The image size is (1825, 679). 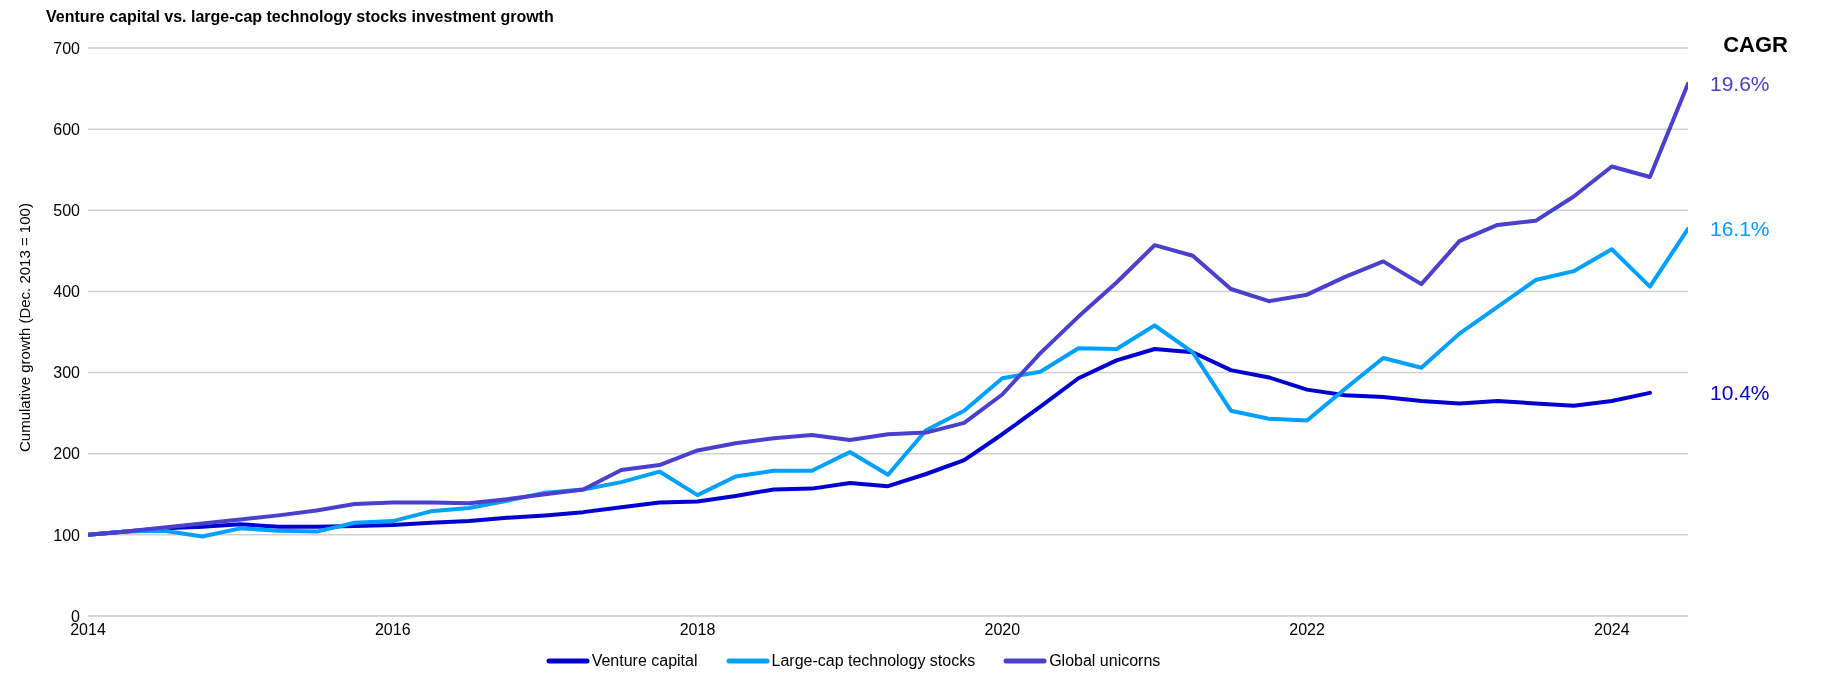 What do you see at coordinates (1740, 393) in the screenshot?
I see `text: 10.4%` at bounding box center [1740, 393].